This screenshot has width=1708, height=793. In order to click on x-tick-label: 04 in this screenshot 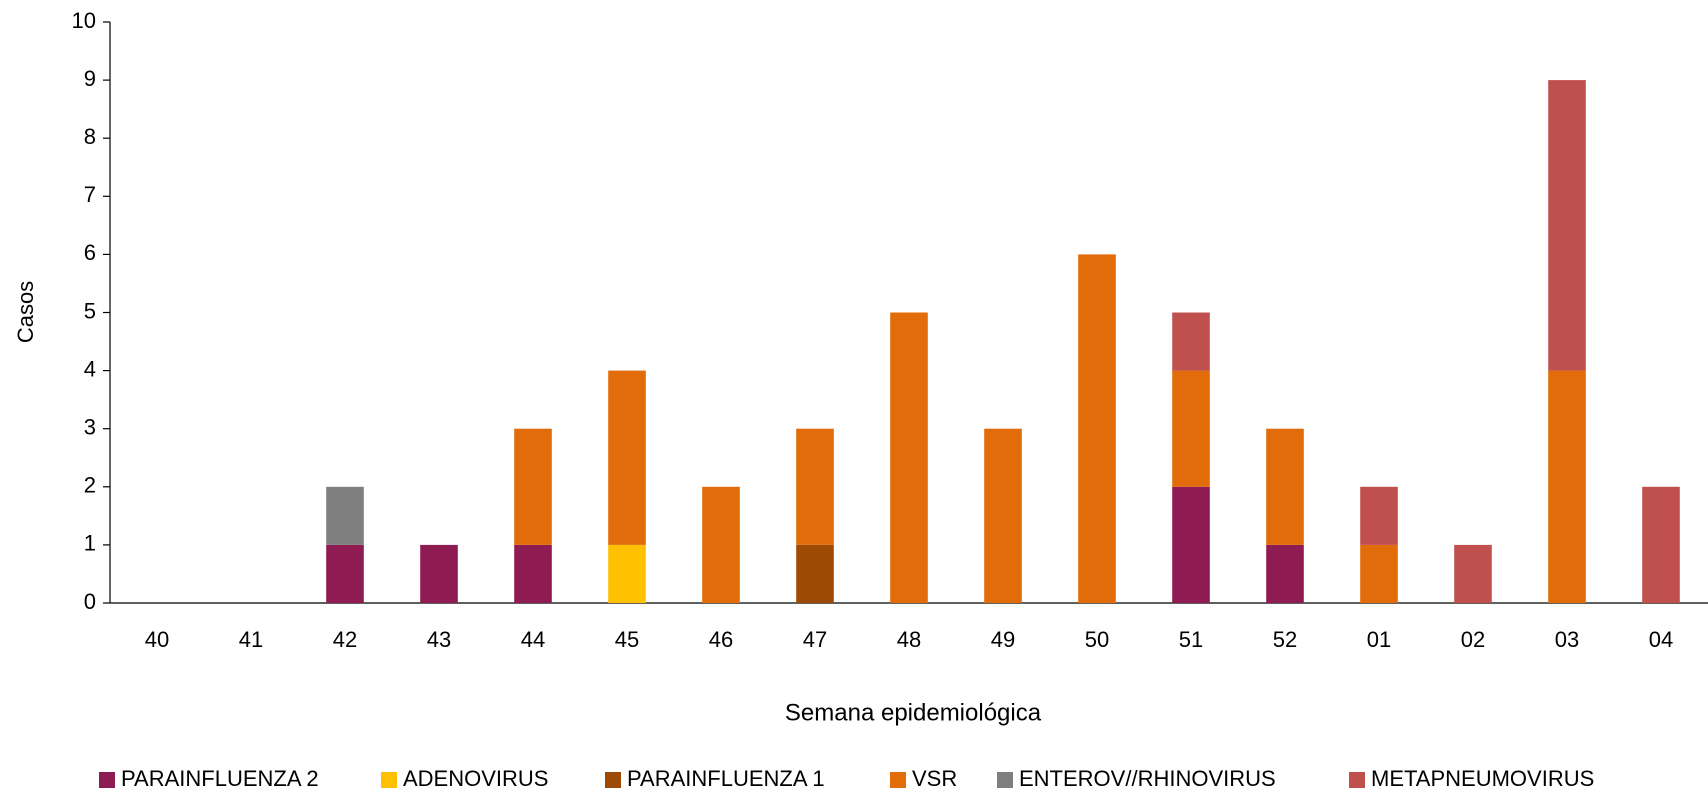, I will do `click(1661, 639)`.